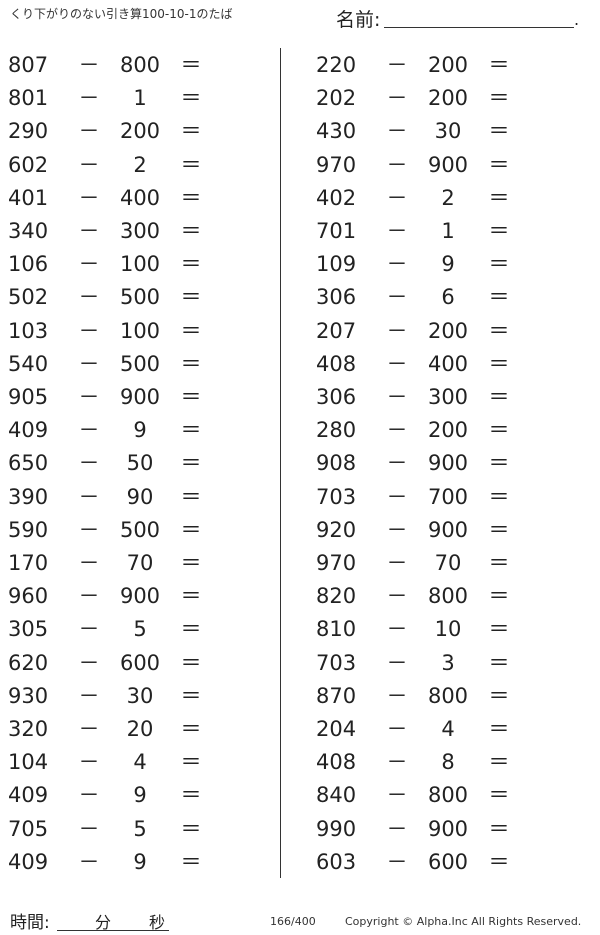  Describe the element at coordinates (28, 563) in the screenshot. I see `minuend: 170` at that location.